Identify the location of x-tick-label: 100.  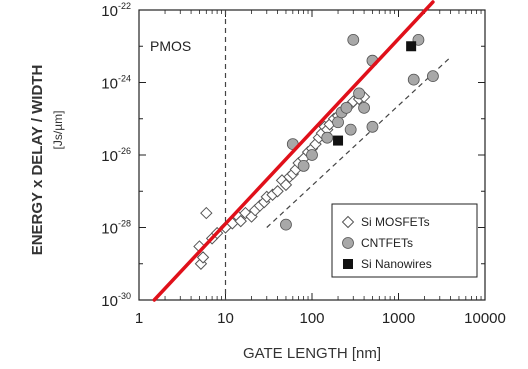
(311, 318).